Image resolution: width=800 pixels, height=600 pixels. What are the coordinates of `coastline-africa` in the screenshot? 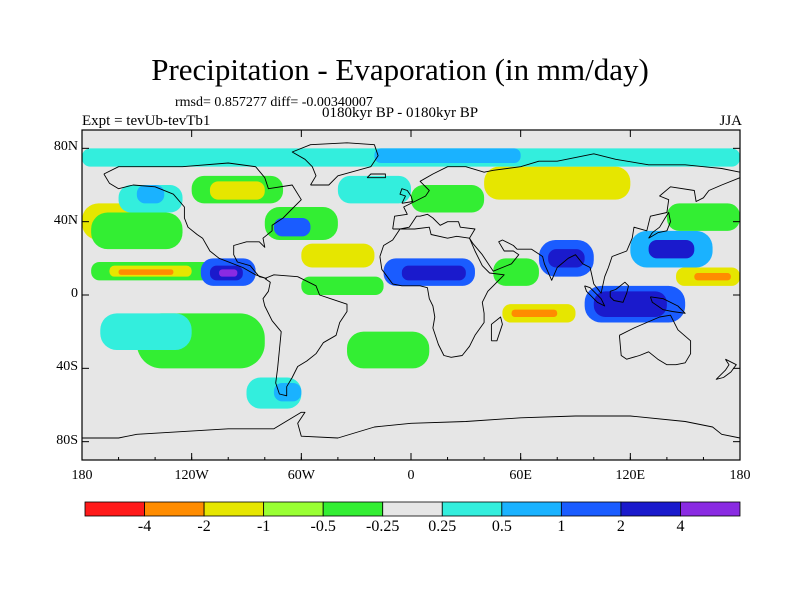 It's located at (442, 292).